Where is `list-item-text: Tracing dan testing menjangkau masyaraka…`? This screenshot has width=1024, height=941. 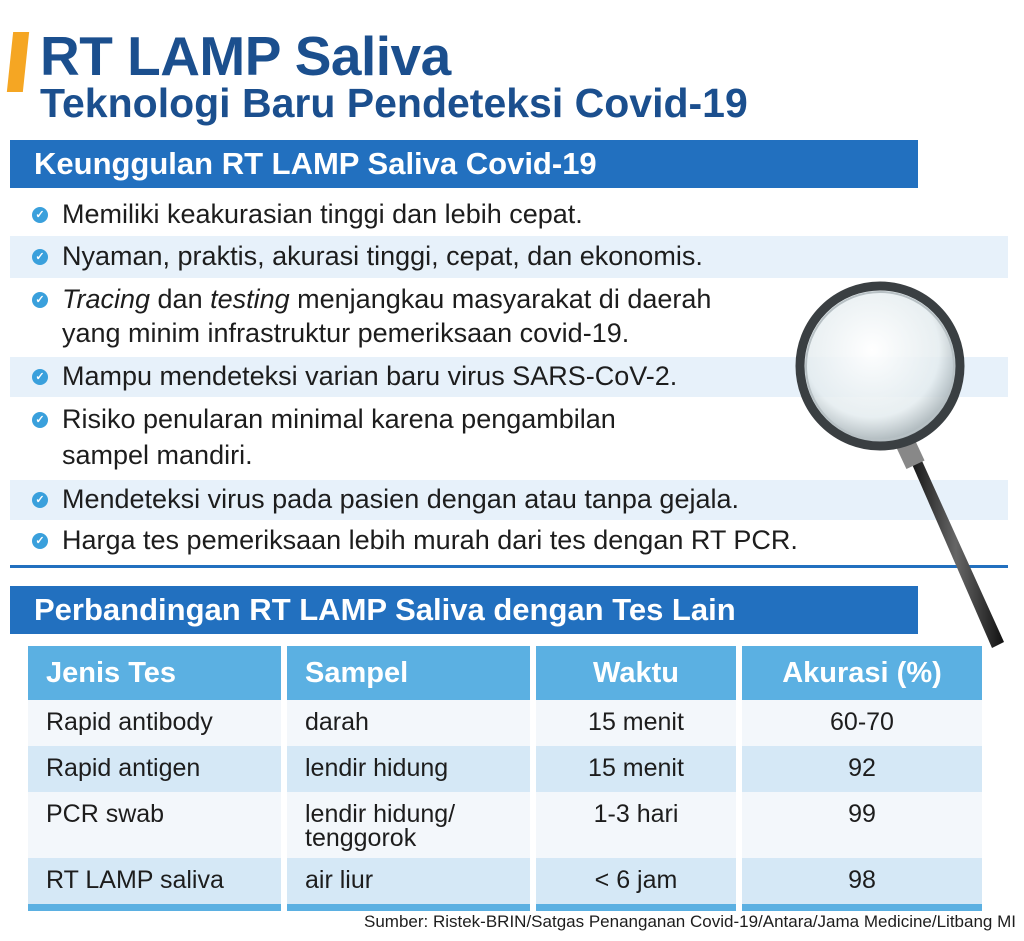
list-item-text: Tracing dan testing menjangkau masyaraka… is located at coordinates (387, 299).